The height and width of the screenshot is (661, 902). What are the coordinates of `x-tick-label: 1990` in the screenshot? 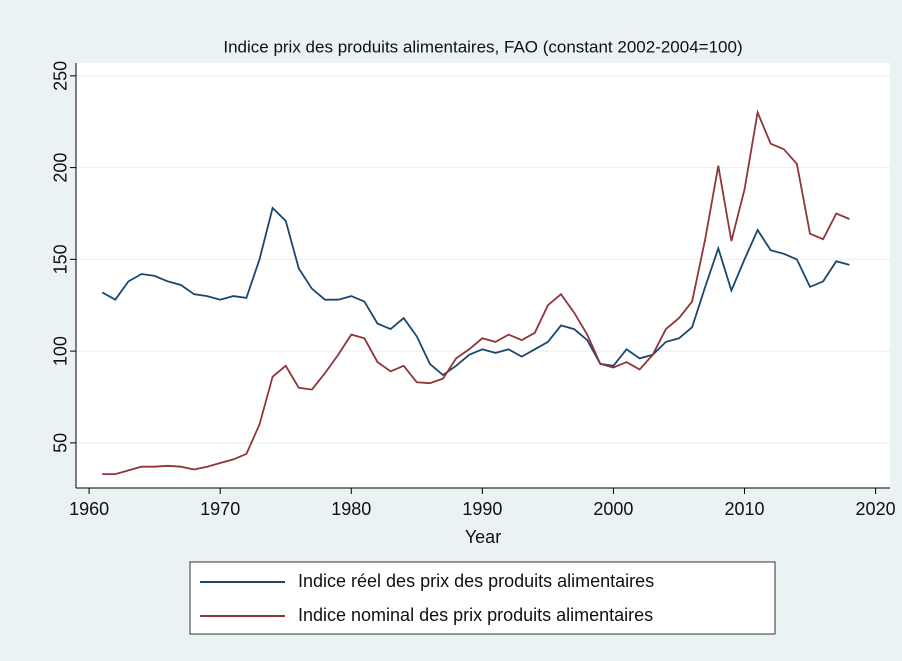 It's located at (482, 509).